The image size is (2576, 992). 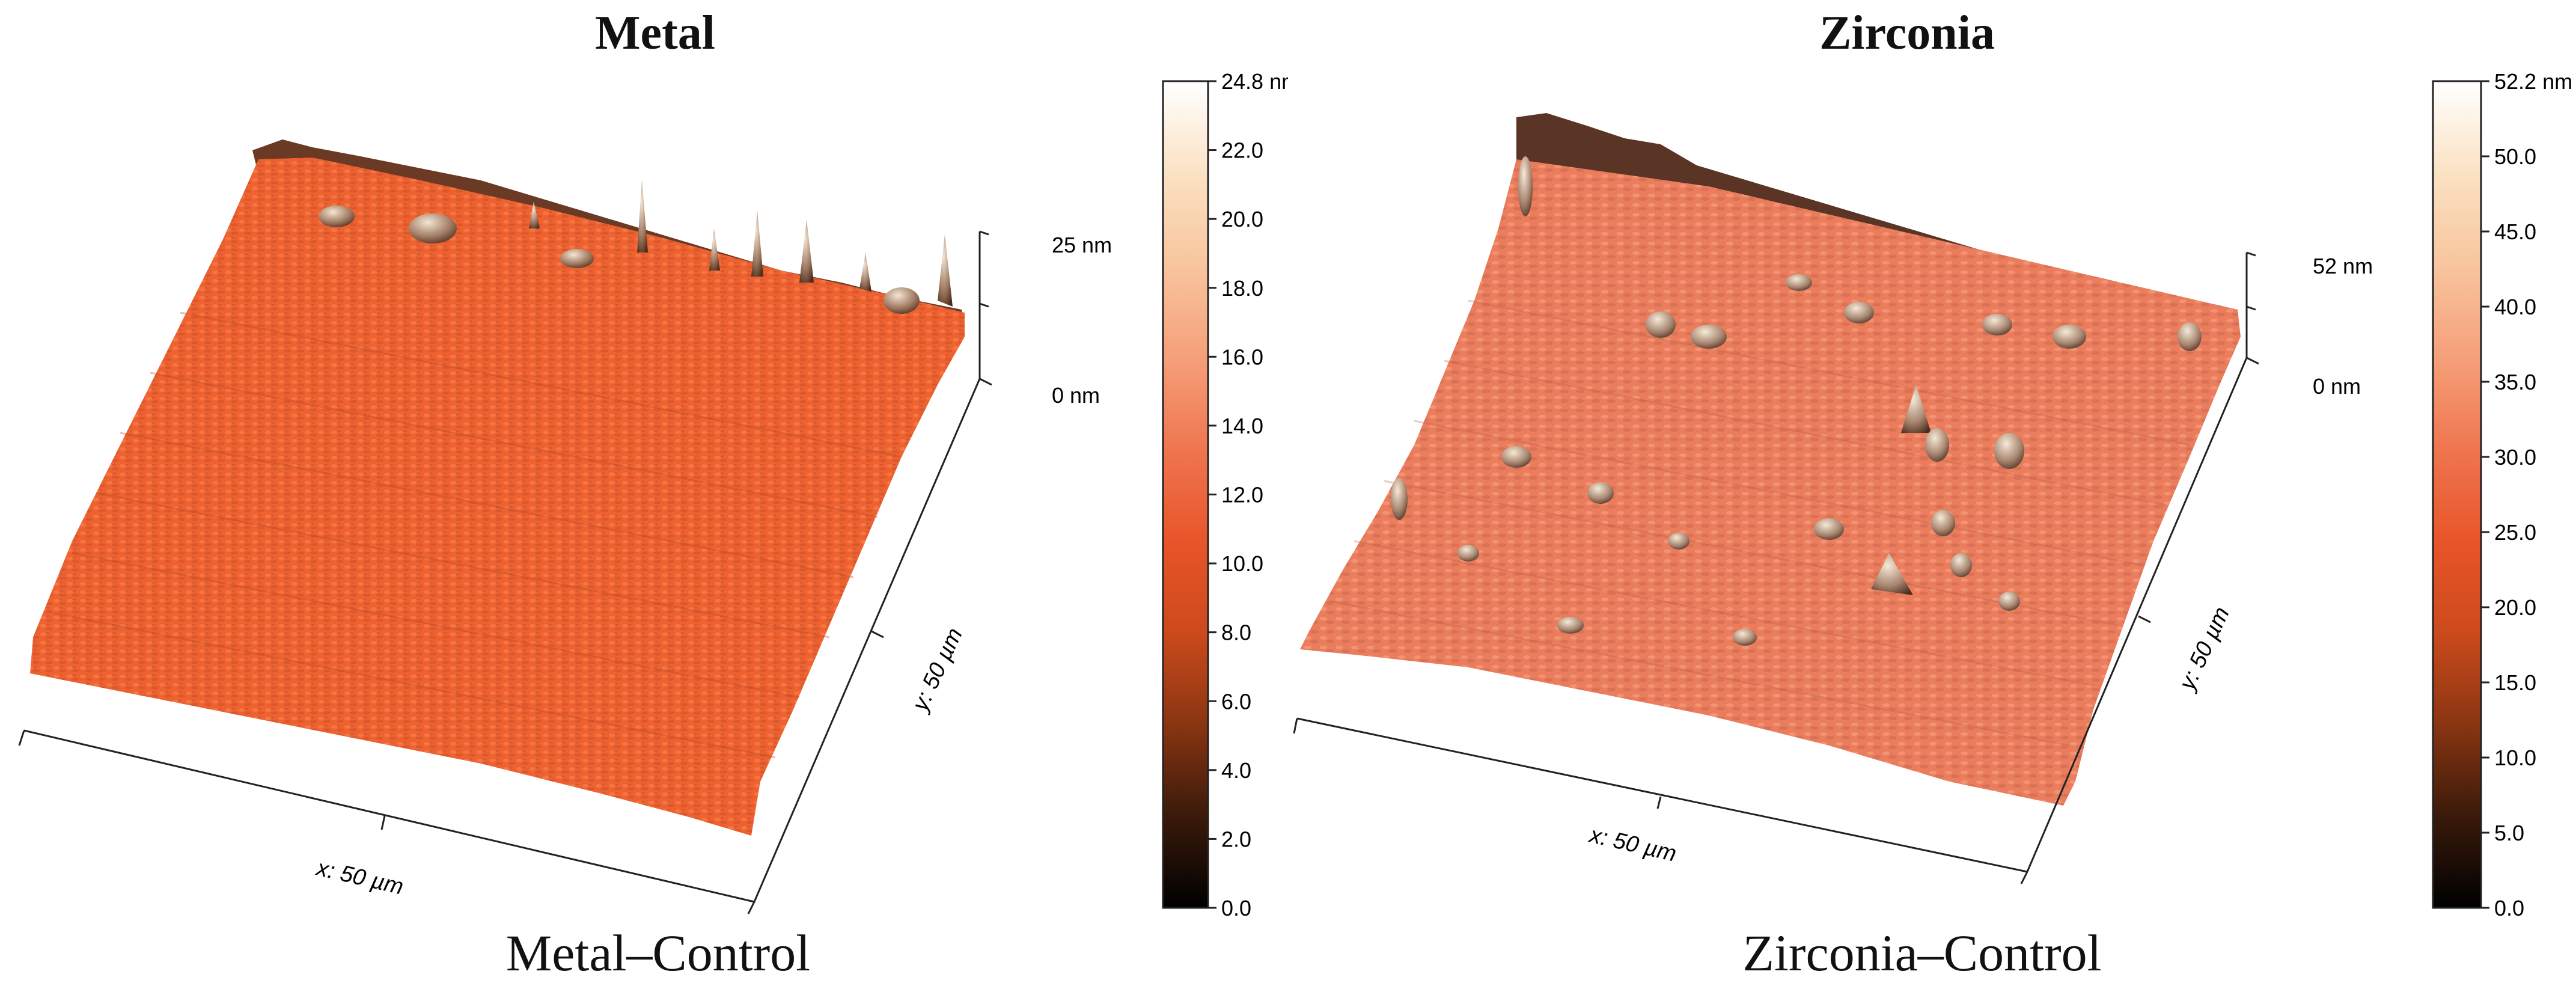 I want to click on metal-z-axis-top-label: 25 nm, so click(x=1082, y=245).